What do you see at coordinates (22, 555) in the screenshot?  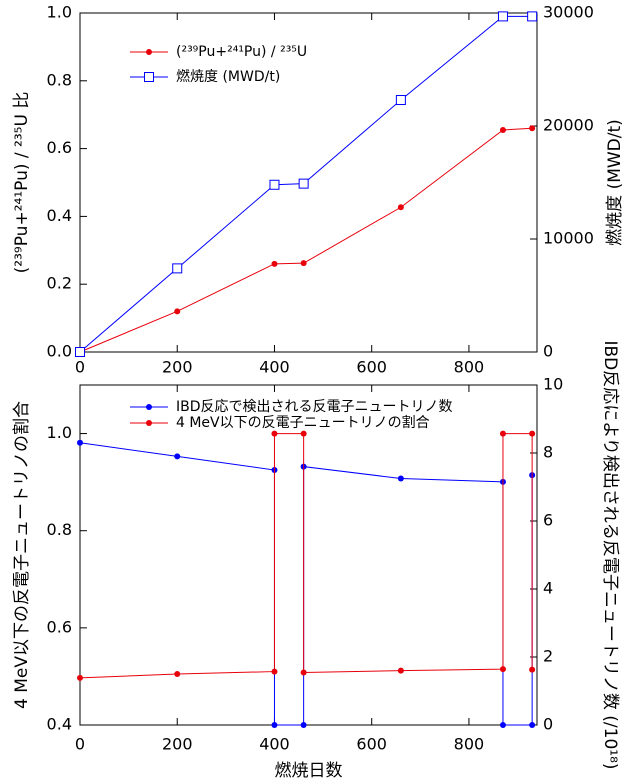 I see `y-axis-label: 4 MeV以下の反電子ニュートリノの割合` at bounding box center [22, 555].